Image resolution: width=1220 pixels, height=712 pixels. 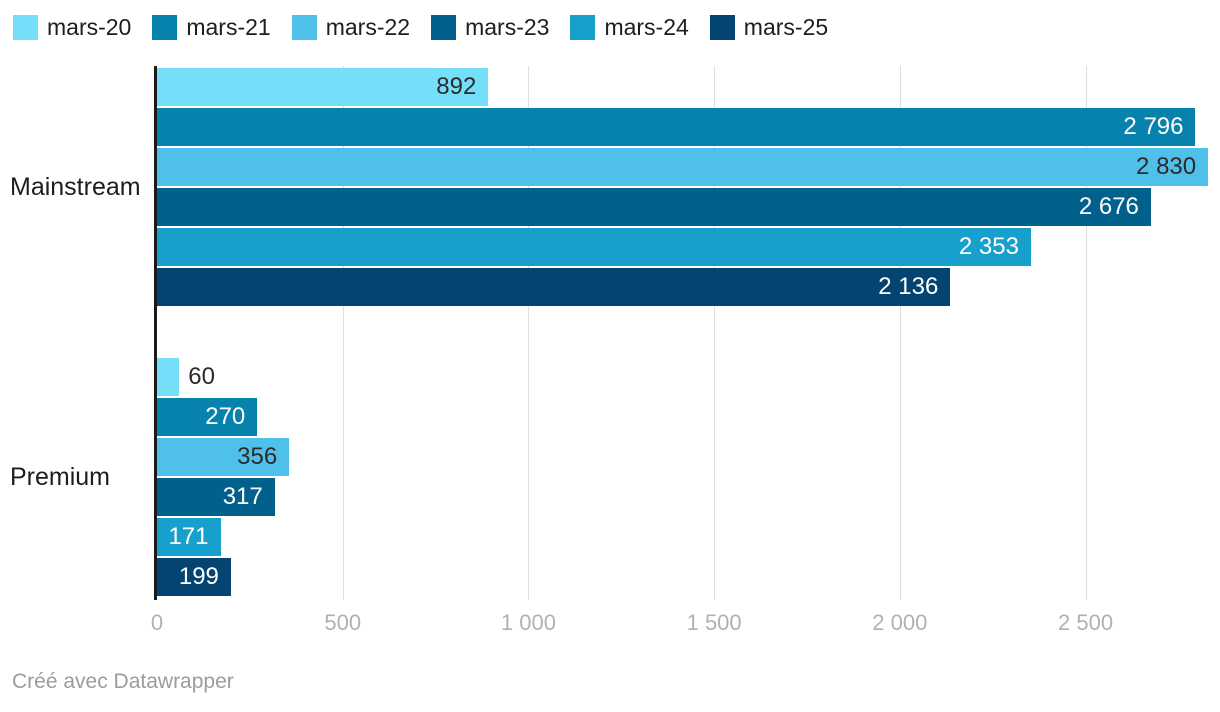 I want to click on legend-item-mars-24: mars-24, so click(x=629, y=27).